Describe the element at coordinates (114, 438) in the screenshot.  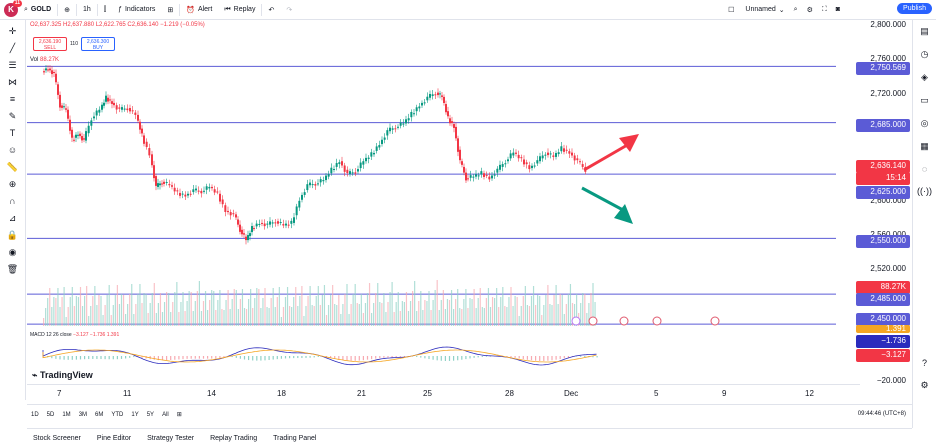
I see `tab-pine-editor: Pine Editor` at that location.